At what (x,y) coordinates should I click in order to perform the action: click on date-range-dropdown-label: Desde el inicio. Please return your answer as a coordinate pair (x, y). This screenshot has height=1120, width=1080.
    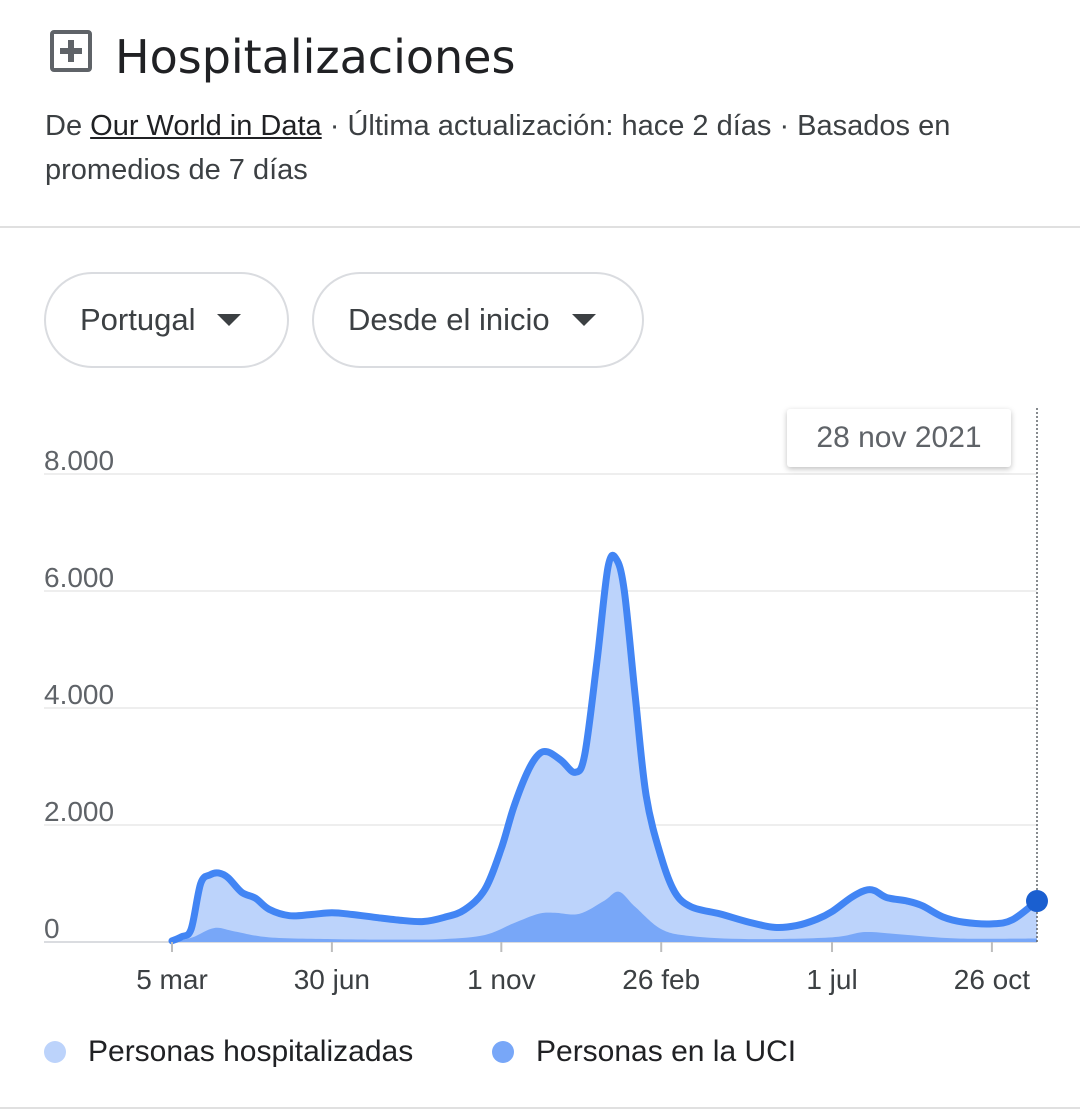
    Looking at the image, I should click on (449, 319).